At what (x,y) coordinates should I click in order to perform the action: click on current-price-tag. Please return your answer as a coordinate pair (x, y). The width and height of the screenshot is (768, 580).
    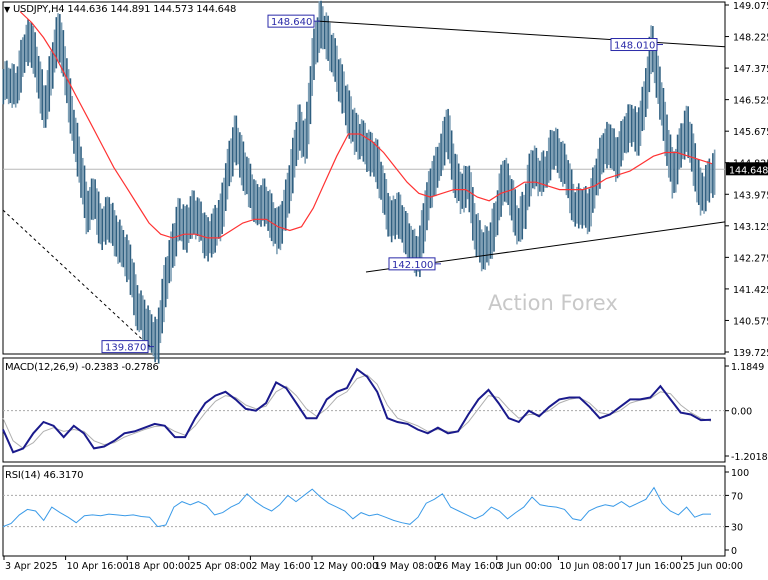
    Looking at the image, I should click on (747, 169).